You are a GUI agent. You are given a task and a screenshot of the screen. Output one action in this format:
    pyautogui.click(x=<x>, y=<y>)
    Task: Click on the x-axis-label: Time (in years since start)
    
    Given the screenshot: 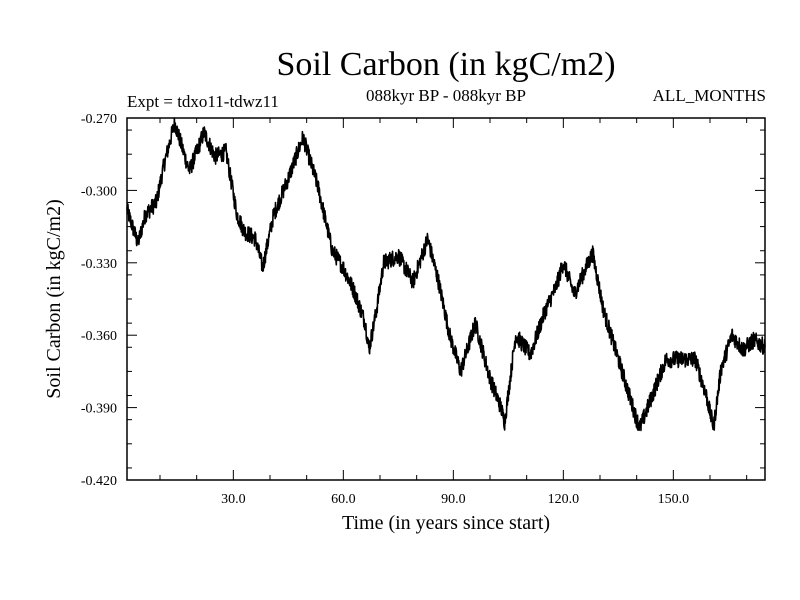 What is the action you would take?
    pyautogui.click(x=446, y=523)
    